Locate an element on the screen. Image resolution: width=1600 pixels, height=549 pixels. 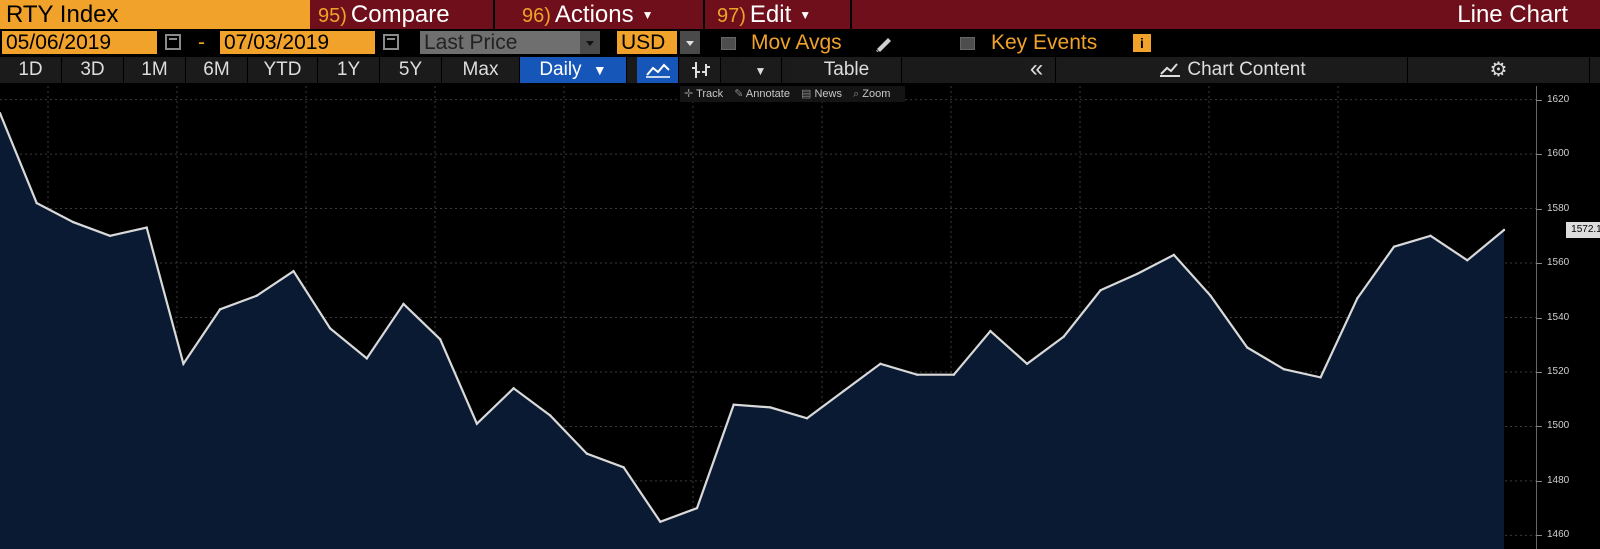
chart-content-button: Chart Content is located at coordinates (1233, 70).